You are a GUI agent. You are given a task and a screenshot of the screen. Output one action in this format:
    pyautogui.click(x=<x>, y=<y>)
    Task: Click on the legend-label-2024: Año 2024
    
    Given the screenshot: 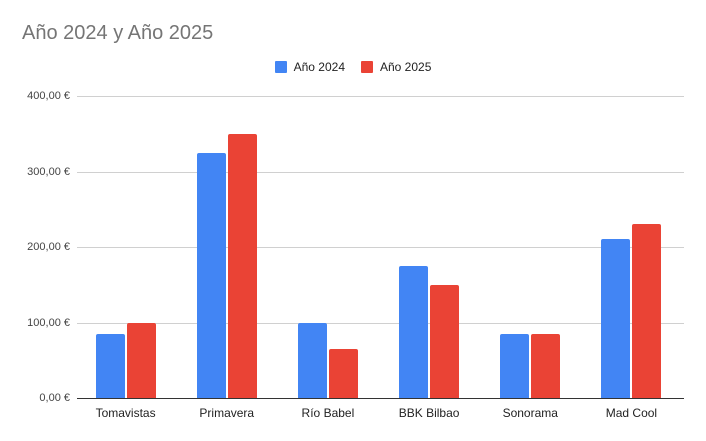 What is the action you would take?
    pyautogui.click(x=319, y=67)
    